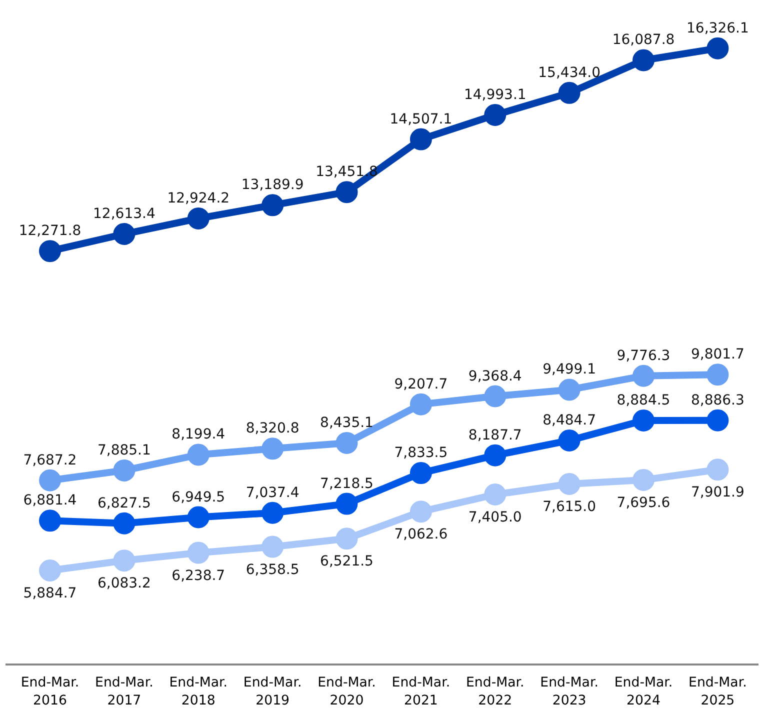  I want to click on data-label: 15,434.0, so click(569, 72).